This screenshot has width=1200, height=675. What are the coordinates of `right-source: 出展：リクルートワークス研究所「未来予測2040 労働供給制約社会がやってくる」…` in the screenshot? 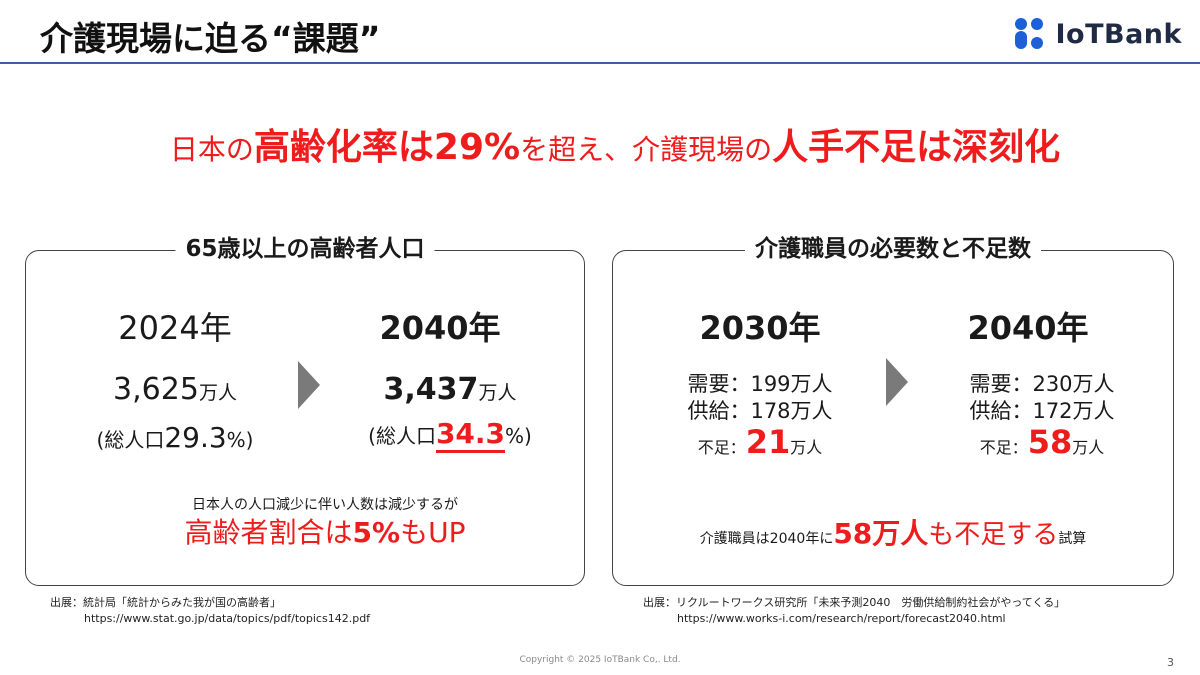 It's located at (854, 611).